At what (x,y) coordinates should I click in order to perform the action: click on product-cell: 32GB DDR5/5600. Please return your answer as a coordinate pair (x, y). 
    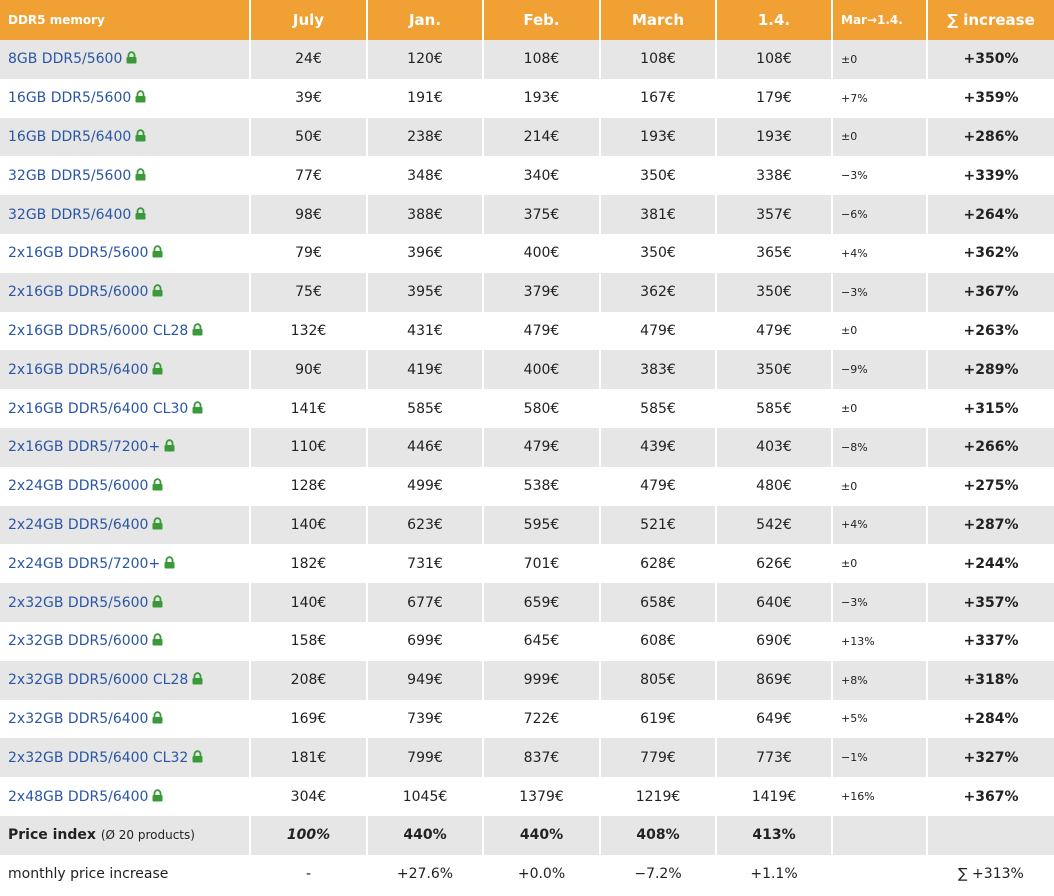
    Looking at the image, I should click on (125, 175).